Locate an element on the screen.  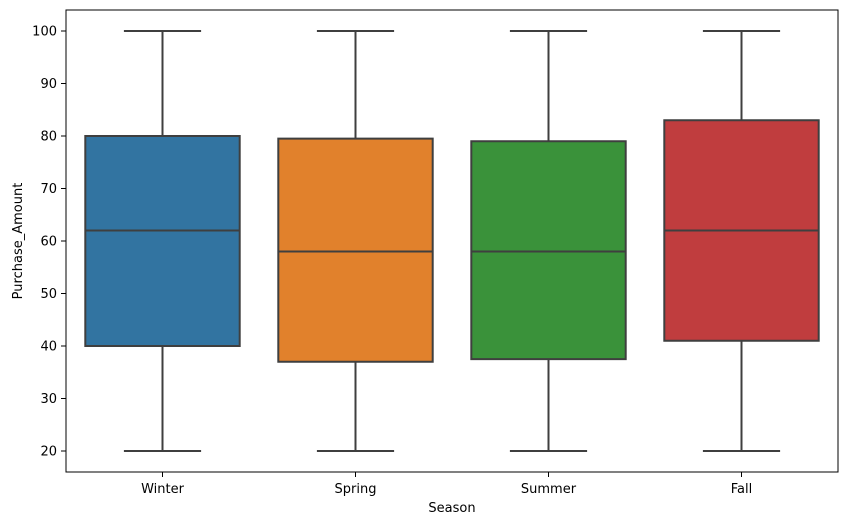
x-tick-label: Spring is located at coordinates (356, 489).